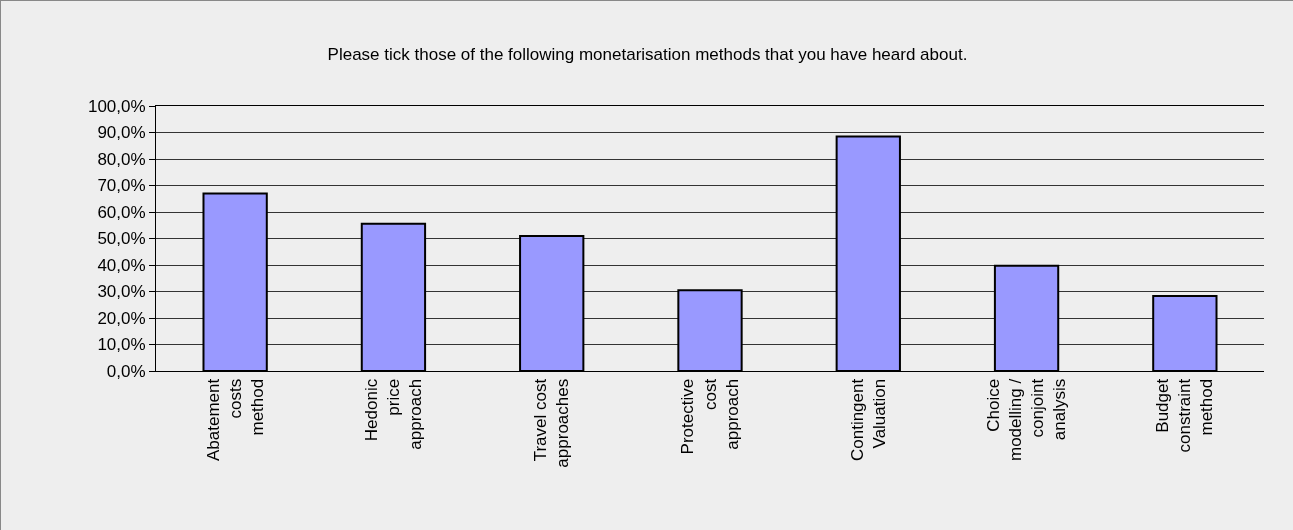  Describe the element at coordinates (235, 420) in the screenshot. I see `x-tick-label: Abatement costs method` at that location.